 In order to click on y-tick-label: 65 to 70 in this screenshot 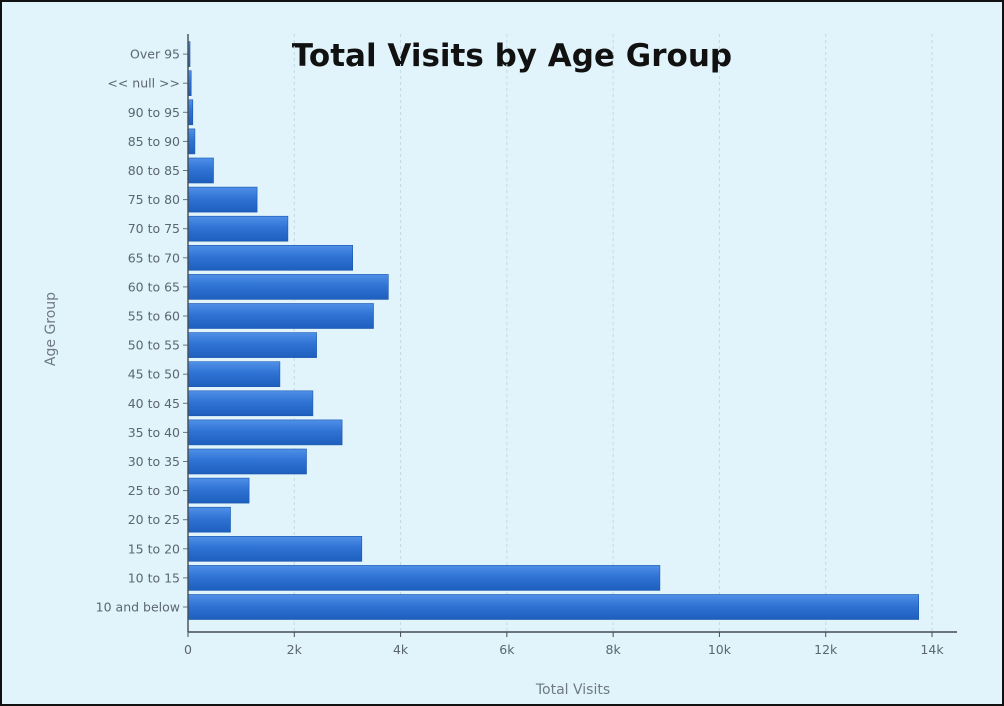, I will do `click(154, 257)`.